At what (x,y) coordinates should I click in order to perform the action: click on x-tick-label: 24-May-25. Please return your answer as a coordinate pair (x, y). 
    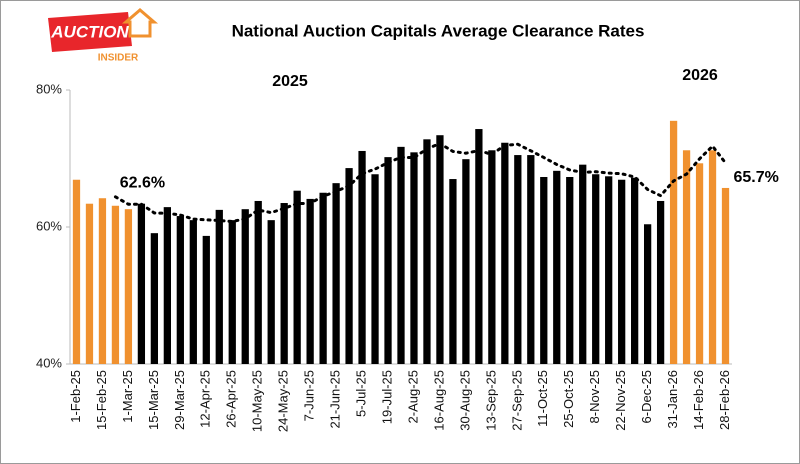
    Looking at the image, I should click on (283, 401).